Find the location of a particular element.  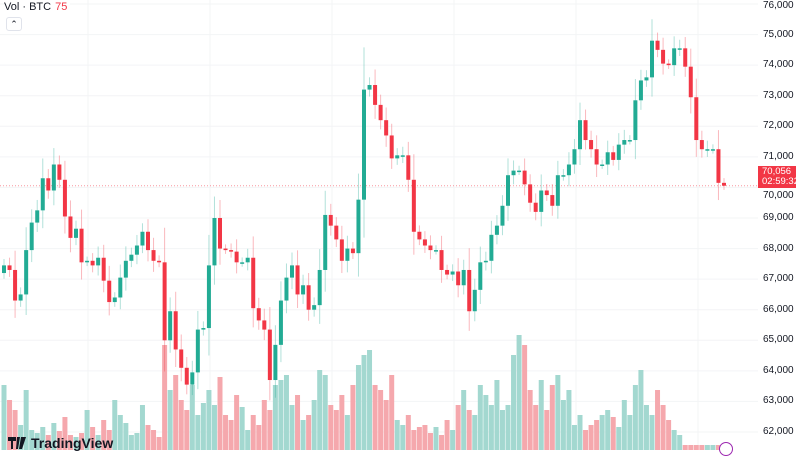

tradingview-logo-icon is located at coordinates (17, 443).